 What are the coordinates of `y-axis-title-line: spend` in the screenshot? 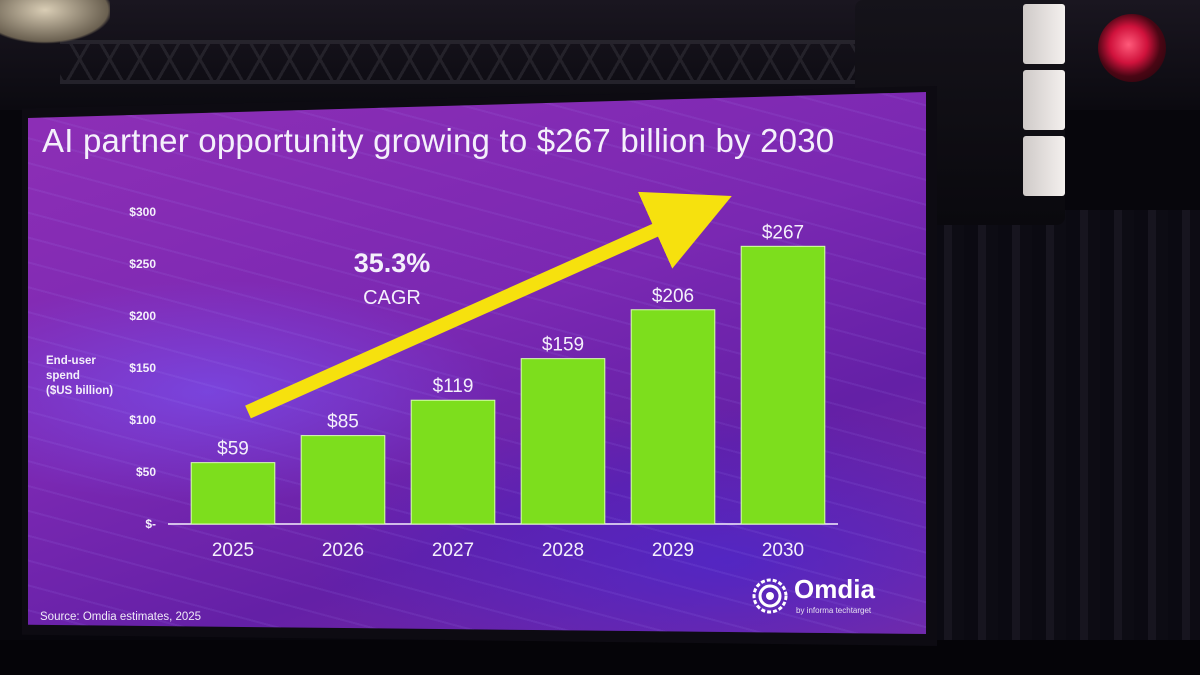 It's located at (63, 376).